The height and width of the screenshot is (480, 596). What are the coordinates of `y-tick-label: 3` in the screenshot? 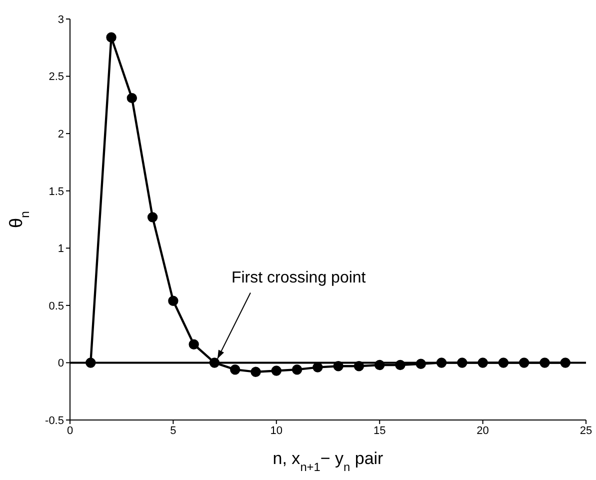 It's located at (61, 20).